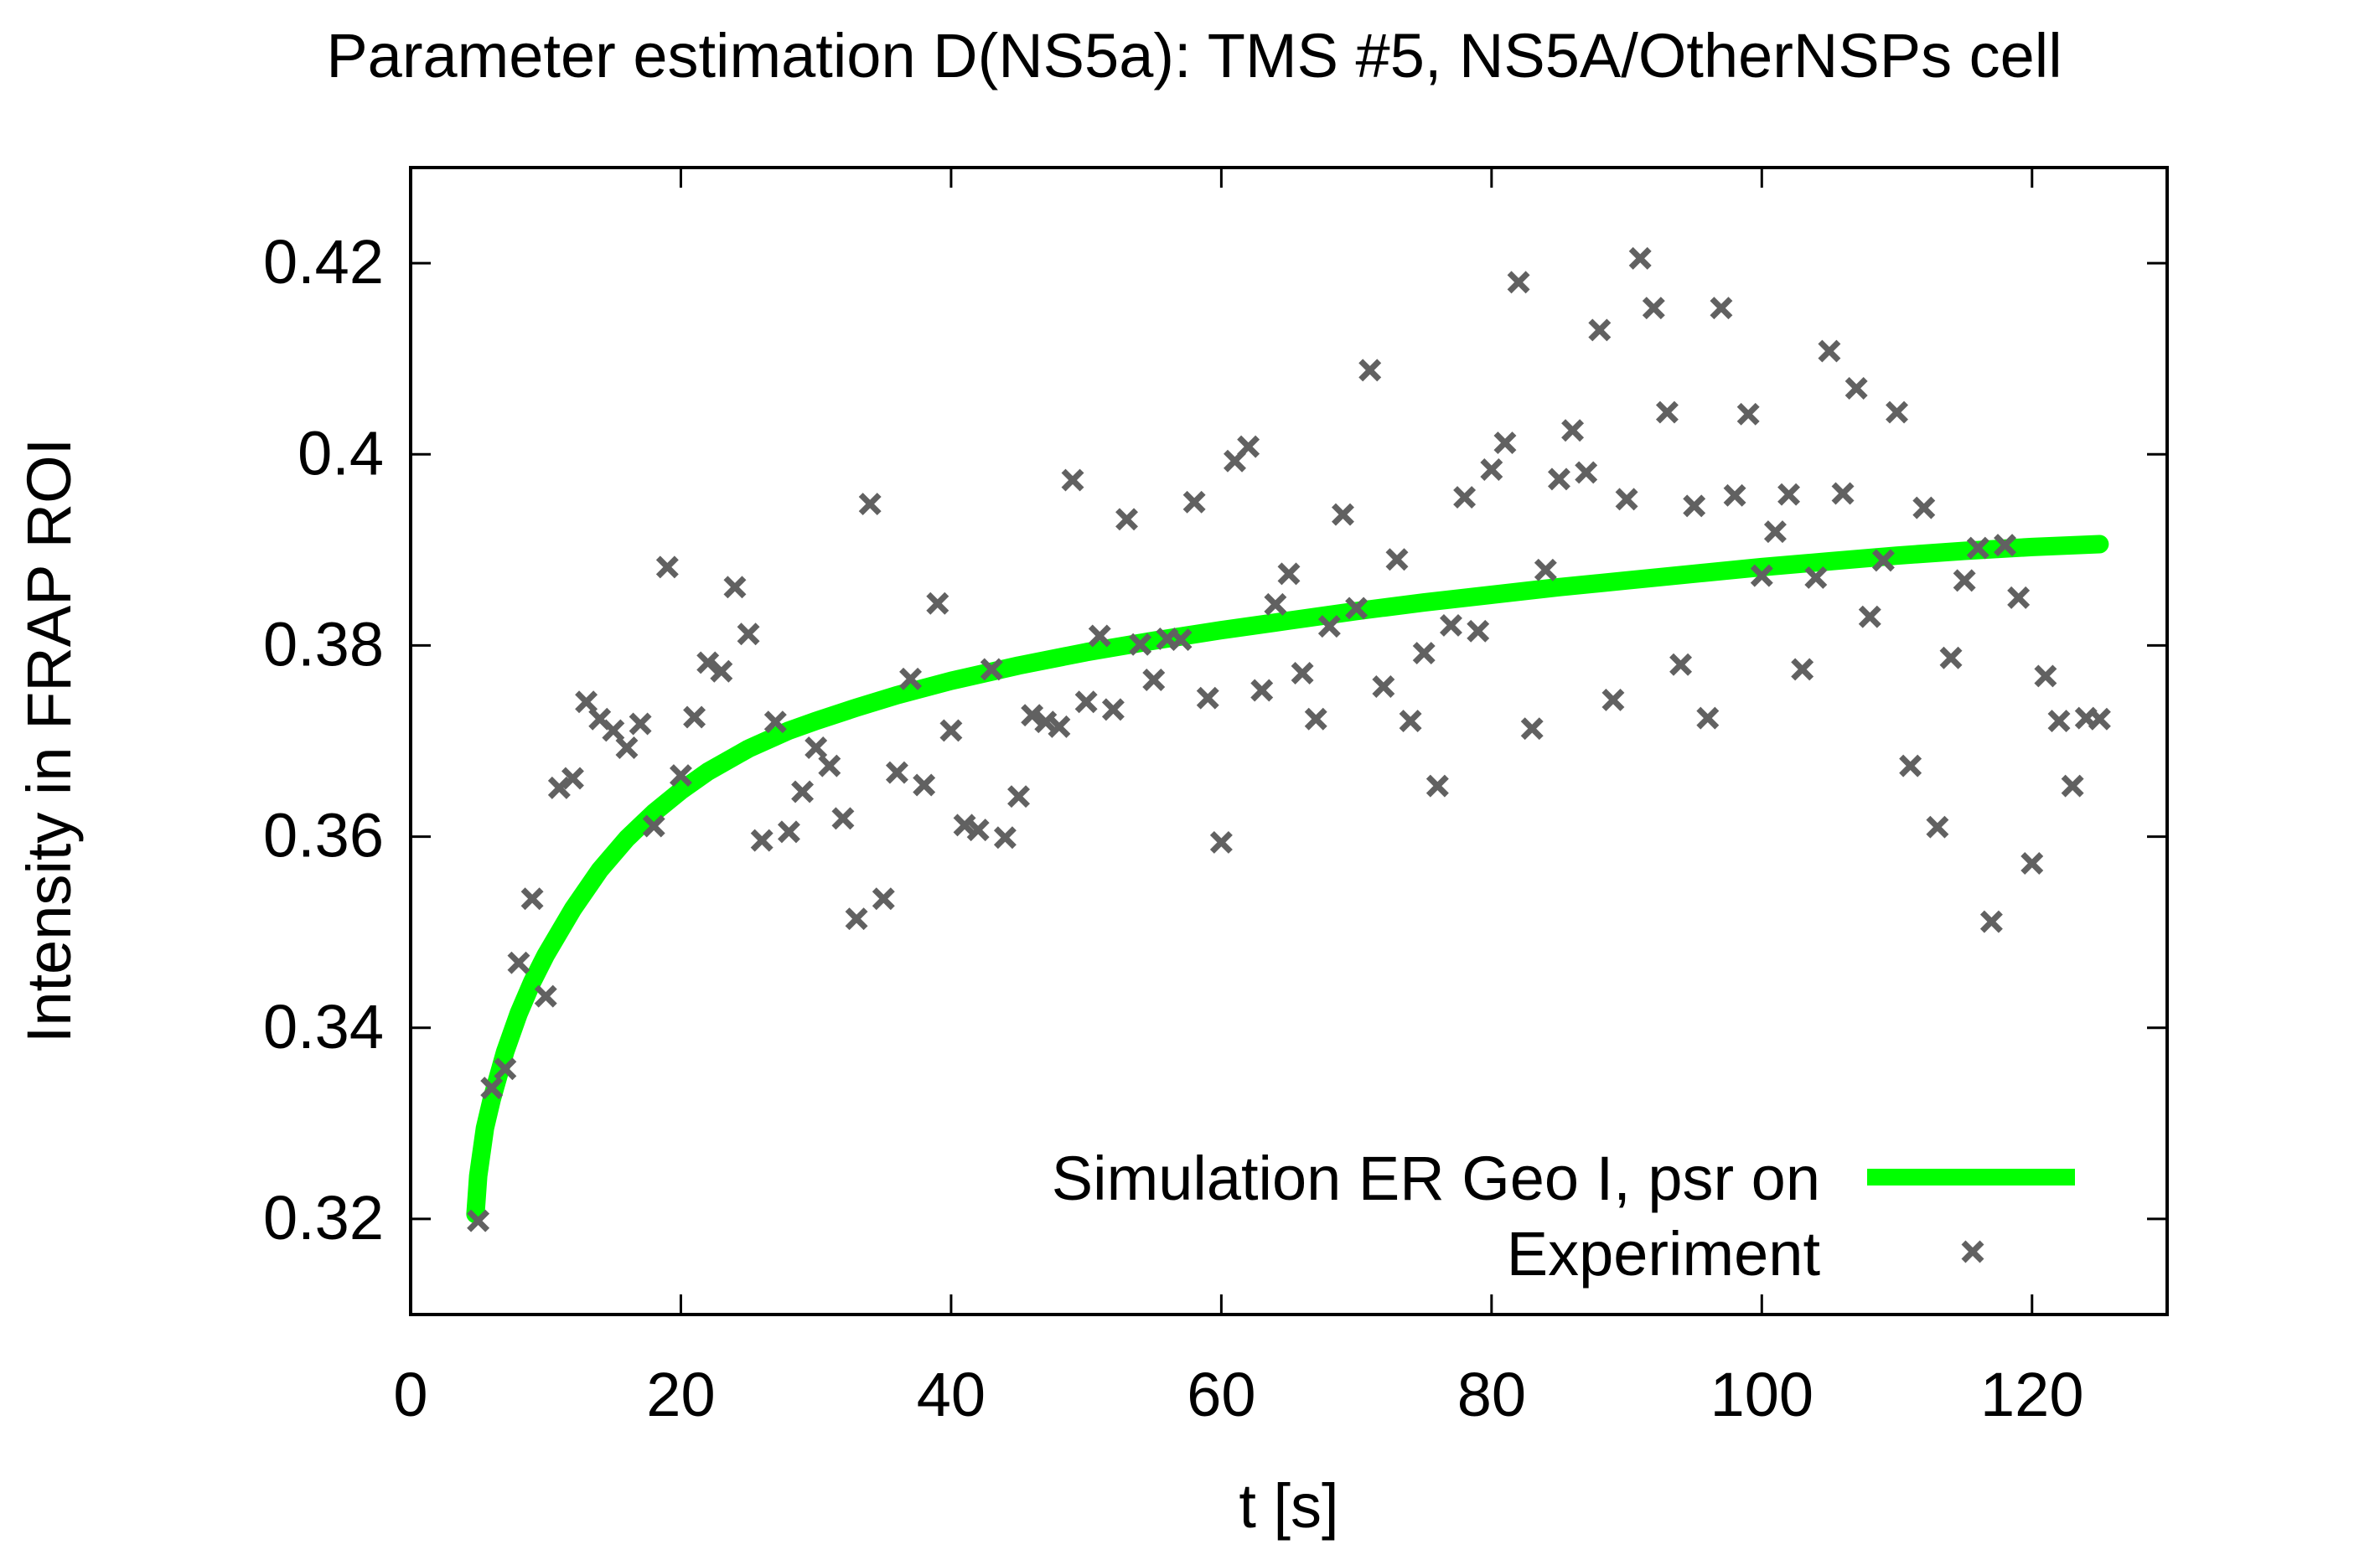 This screenshot has height=1560, width=2380. What do you see at coordinates (1221, 1394) in the screenshot?
I see `x-tick-label: 60` at bounding box center [1221, 1394].